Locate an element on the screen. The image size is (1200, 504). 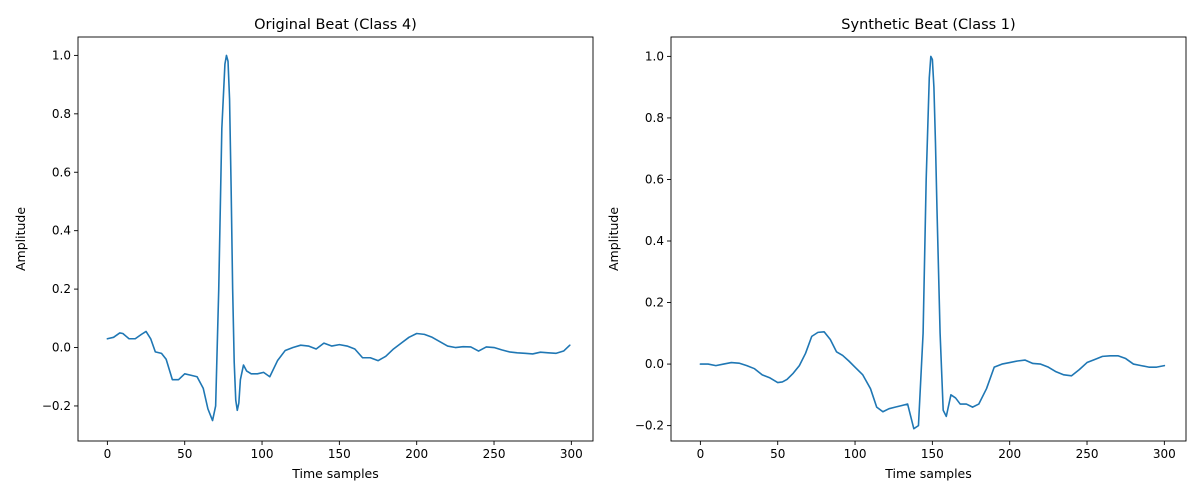
chart-title: Original Beat (Class 4) is located at coordinates (335, 25).